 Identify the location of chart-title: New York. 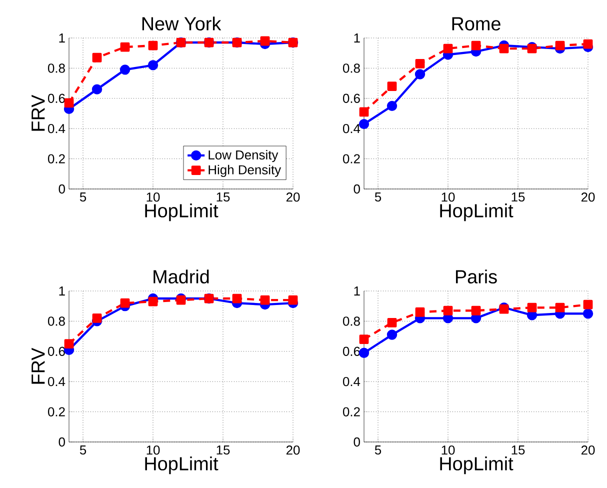
(182, 23).